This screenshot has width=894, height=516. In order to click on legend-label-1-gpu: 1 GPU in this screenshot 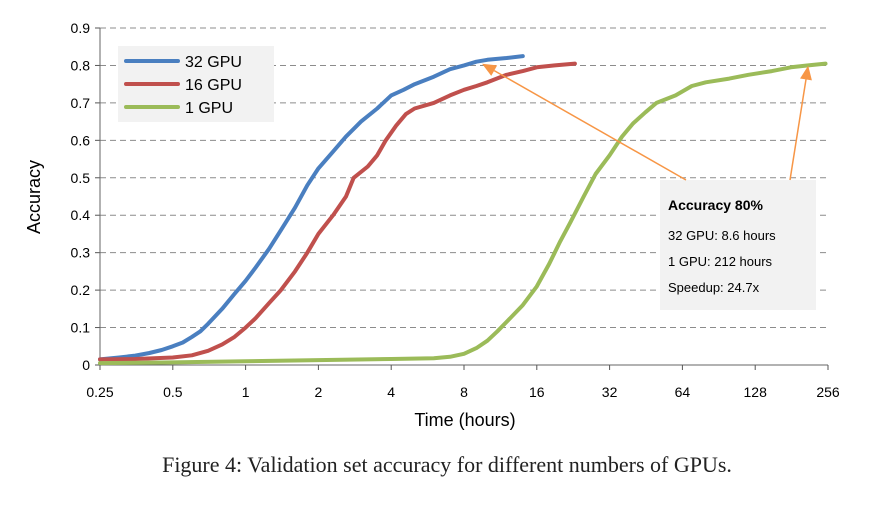, I will do `click(209, 108)`.